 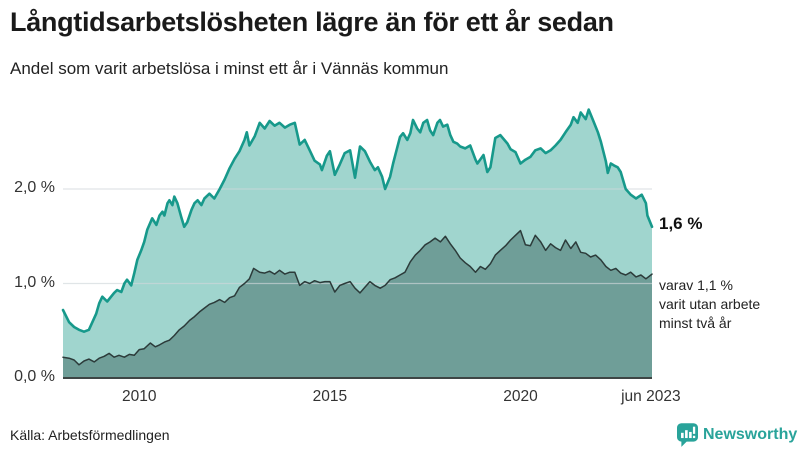 What do you see at coordinates (696, 285) in the screenshot?
I see `annotation-line-1: varav 1,1 %` at bounding box center [696, 285].